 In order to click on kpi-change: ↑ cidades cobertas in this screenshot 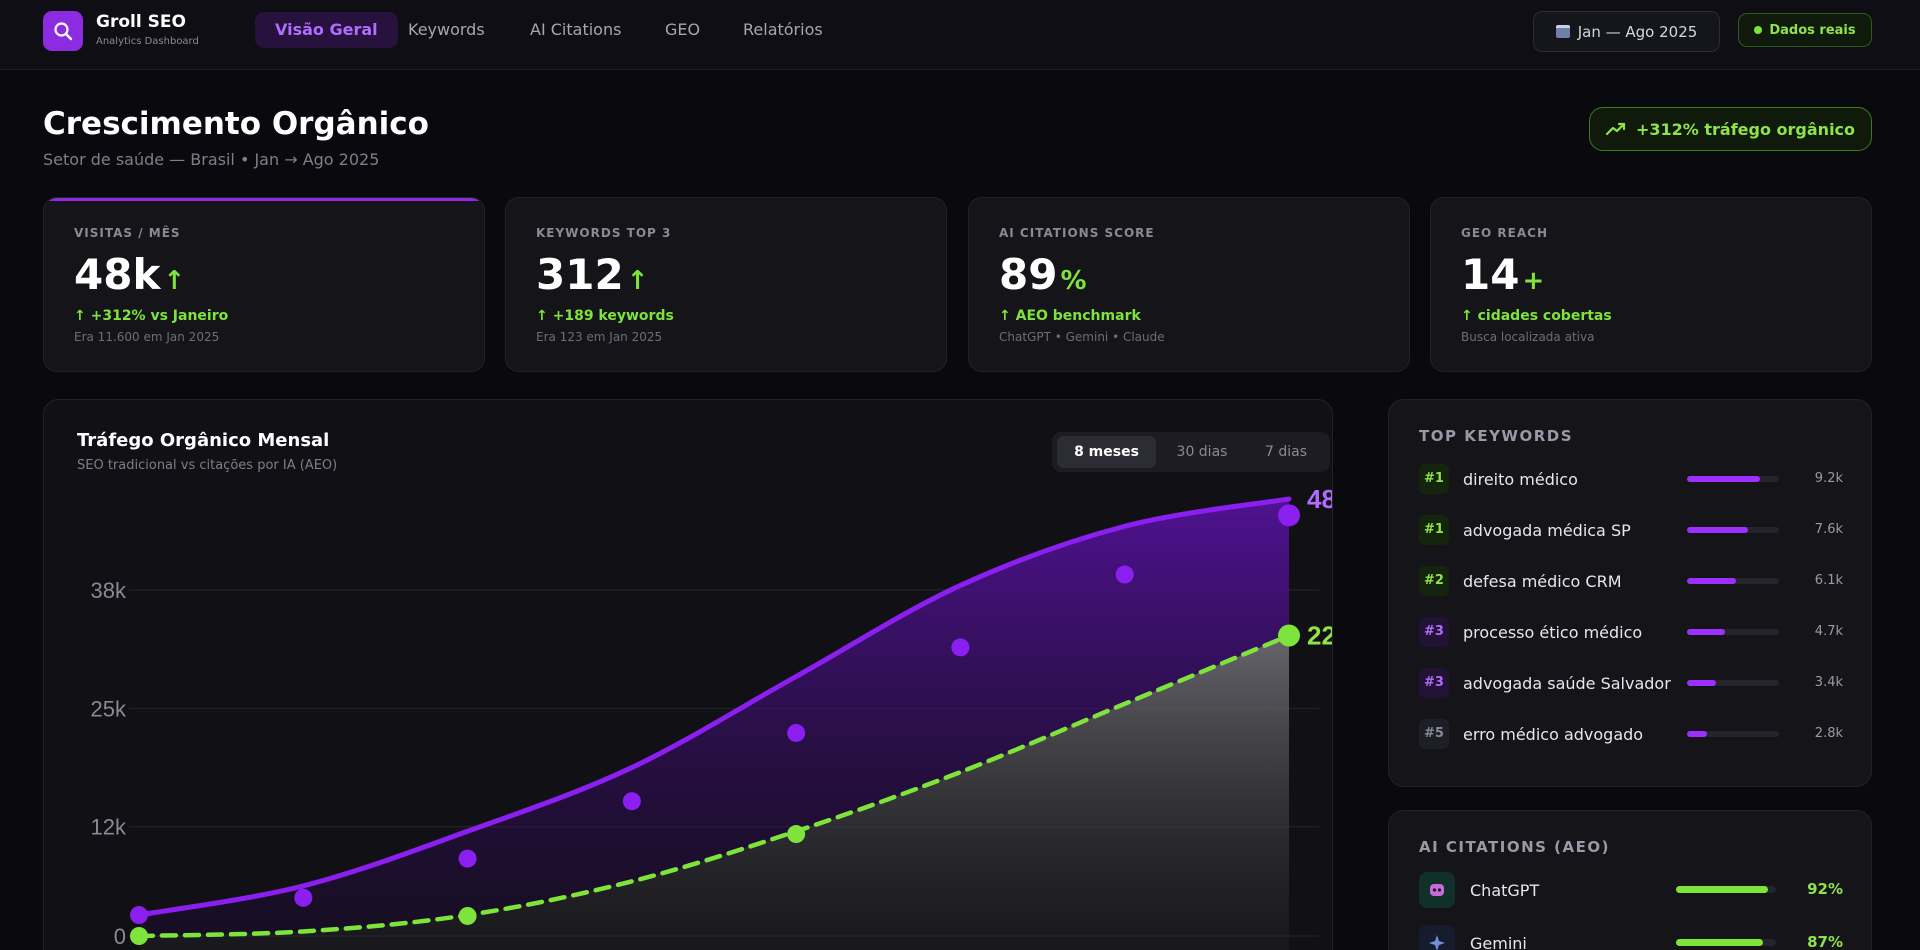, I will do `click(1536, 316)`.